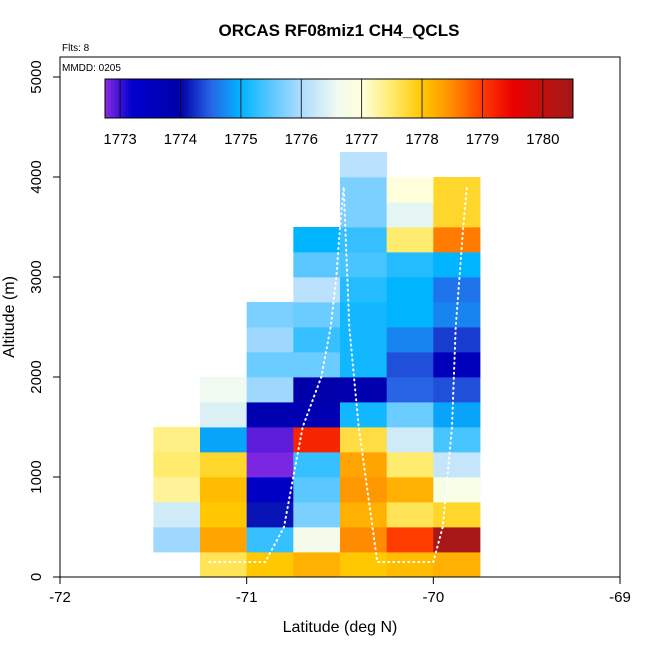 The height and width of the screenshot is (650, 650). I want to click on colorbar-tick-label: 1779, so click(482, 139).